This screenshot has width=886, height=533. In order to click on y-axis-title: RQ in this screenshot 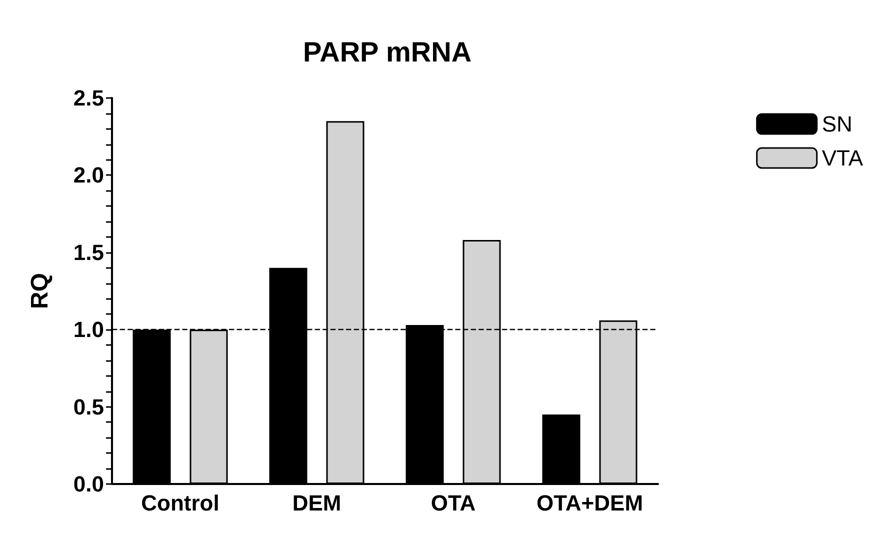, I will do `click(40, 291)`.